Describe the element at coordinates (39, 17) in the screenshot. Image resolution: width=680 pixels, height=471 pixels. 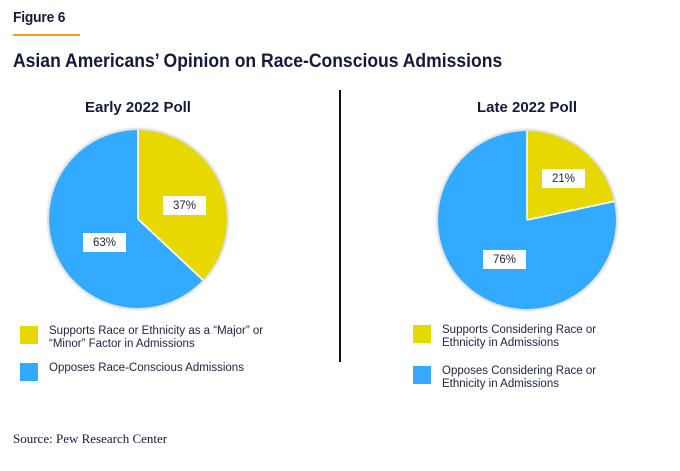
I see `figure-label: Figure 6` at that location.